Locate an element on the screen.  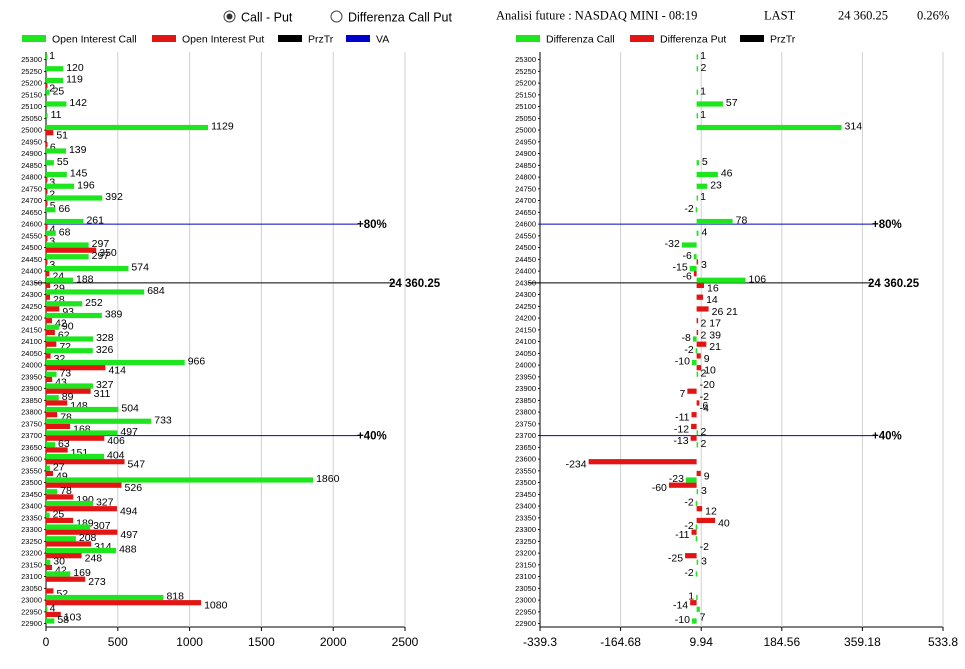
value-label-call: 78 is located at coordinates (66, 491).